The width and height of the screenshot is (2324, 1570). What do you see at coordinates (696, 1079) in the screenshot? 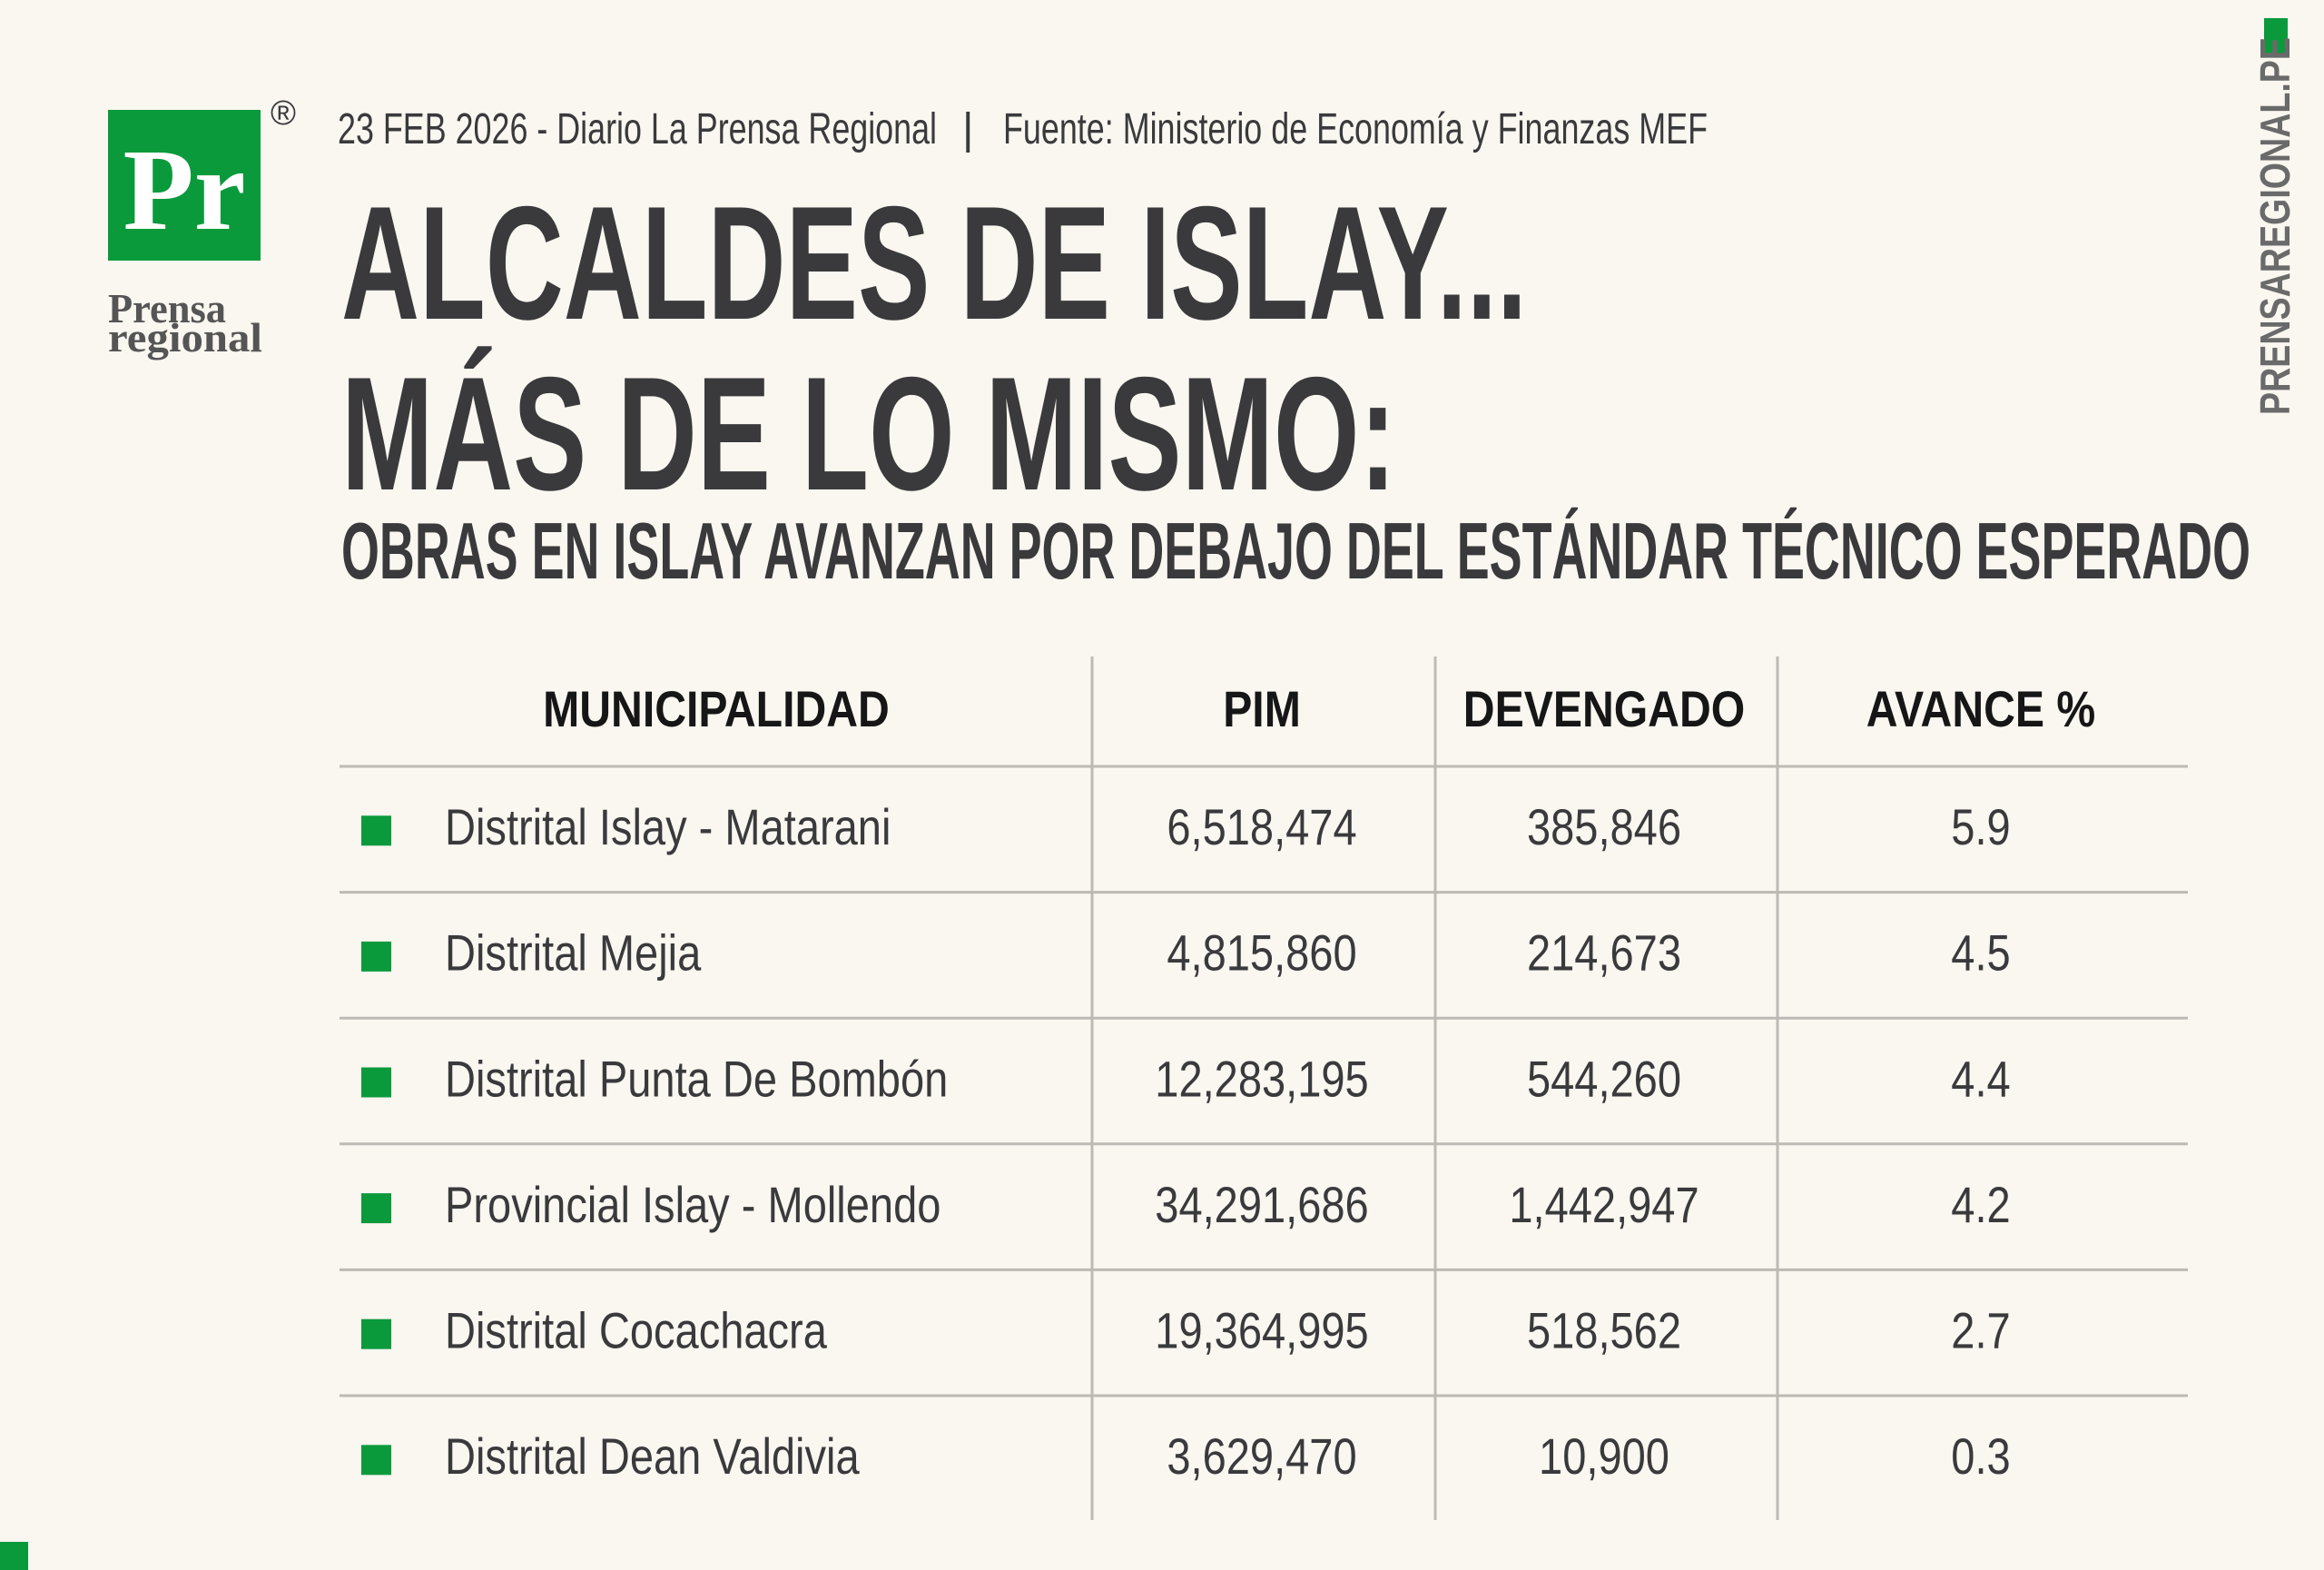
I see `municipality: Distrital Punta De Bombón` at bounding box center [696, 1079].